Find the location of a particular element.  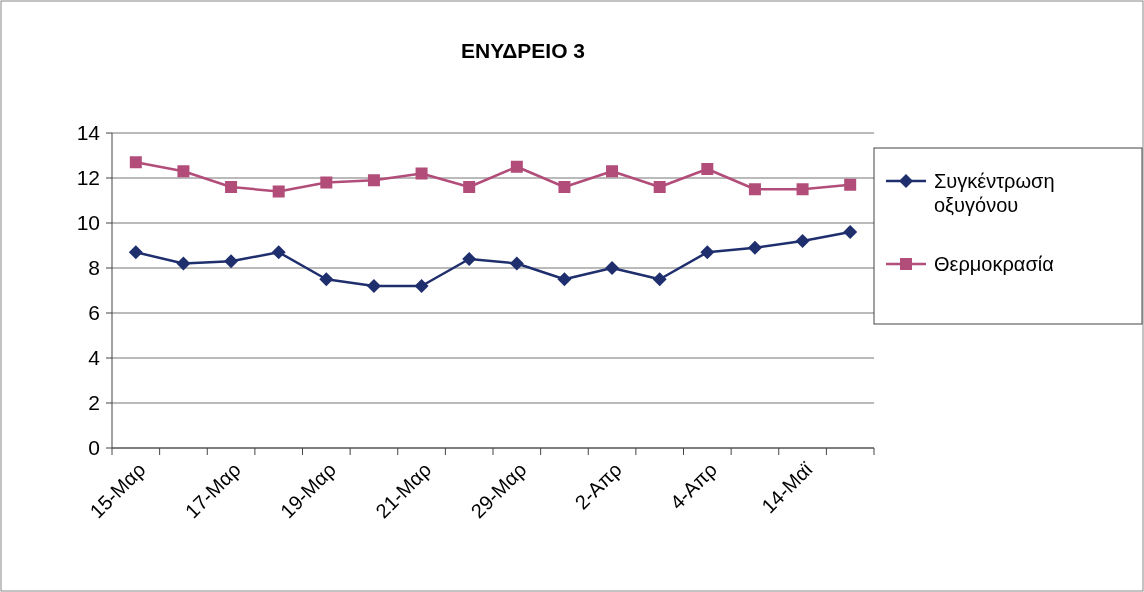

y-tick-label: 8 is located at coordinates (94, 268).